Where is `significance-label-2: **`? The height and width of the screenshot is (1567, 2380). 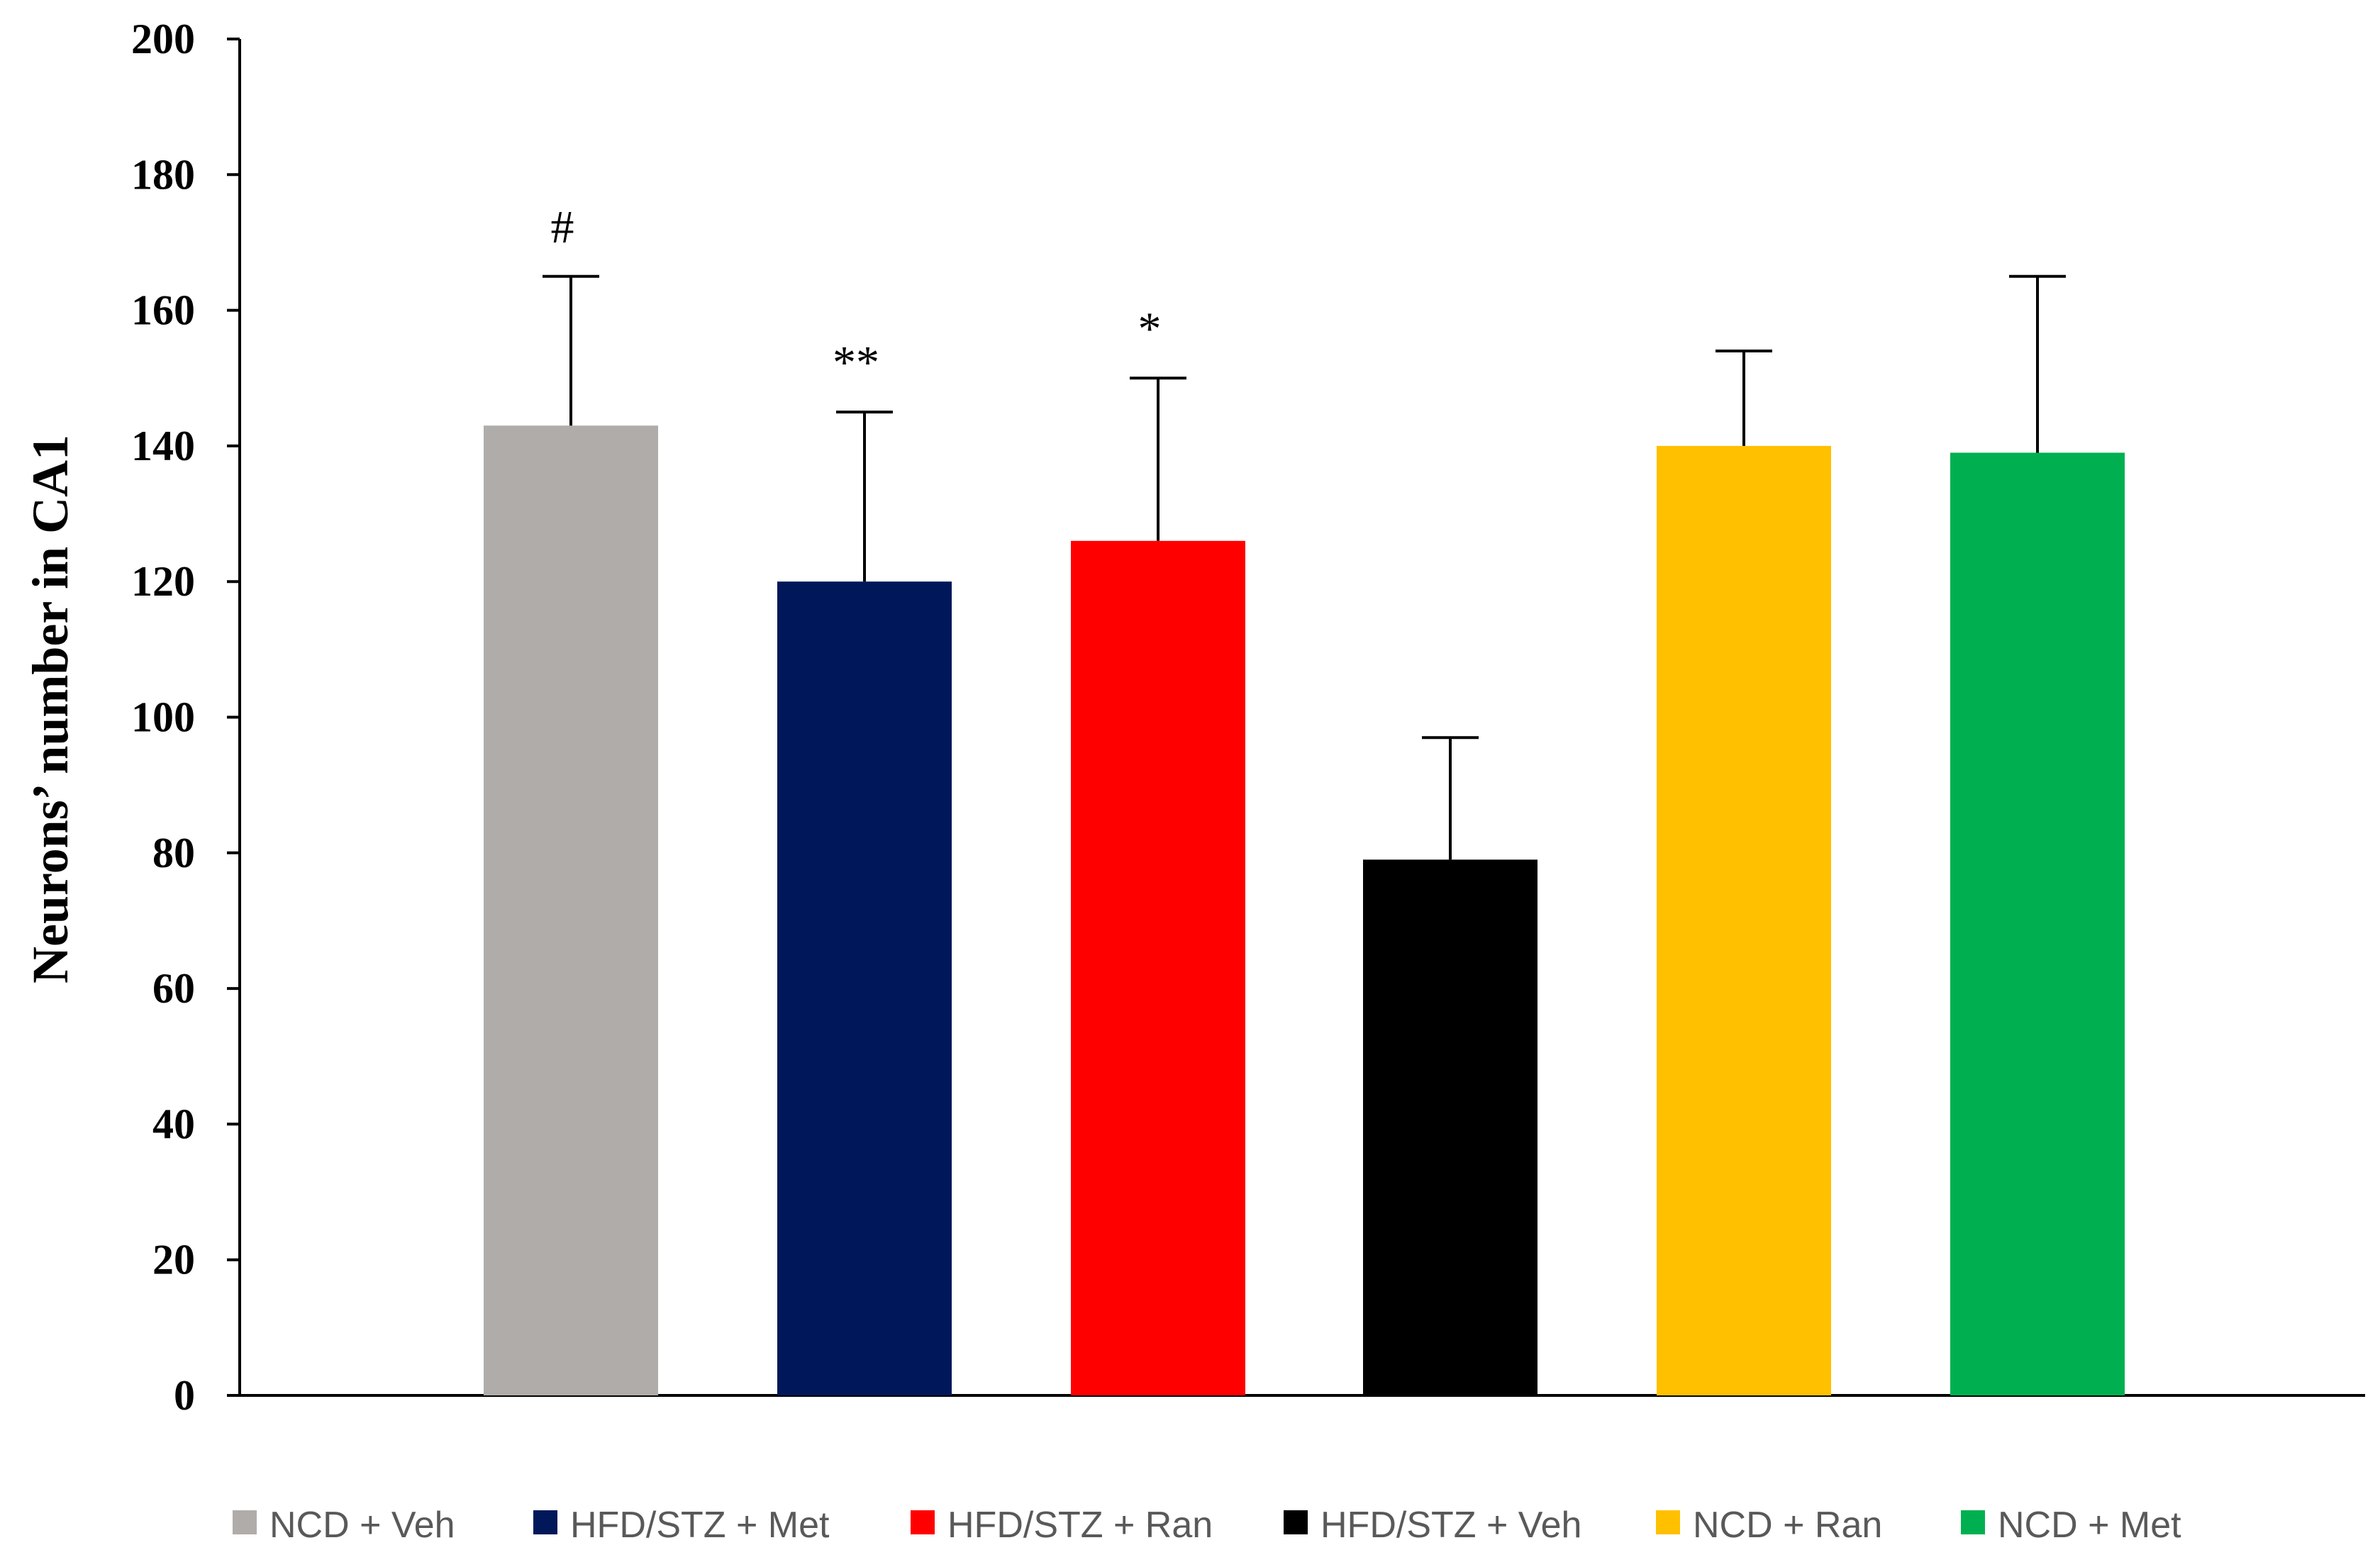 significance-label-2: ** is located at coordinates (856, 363).